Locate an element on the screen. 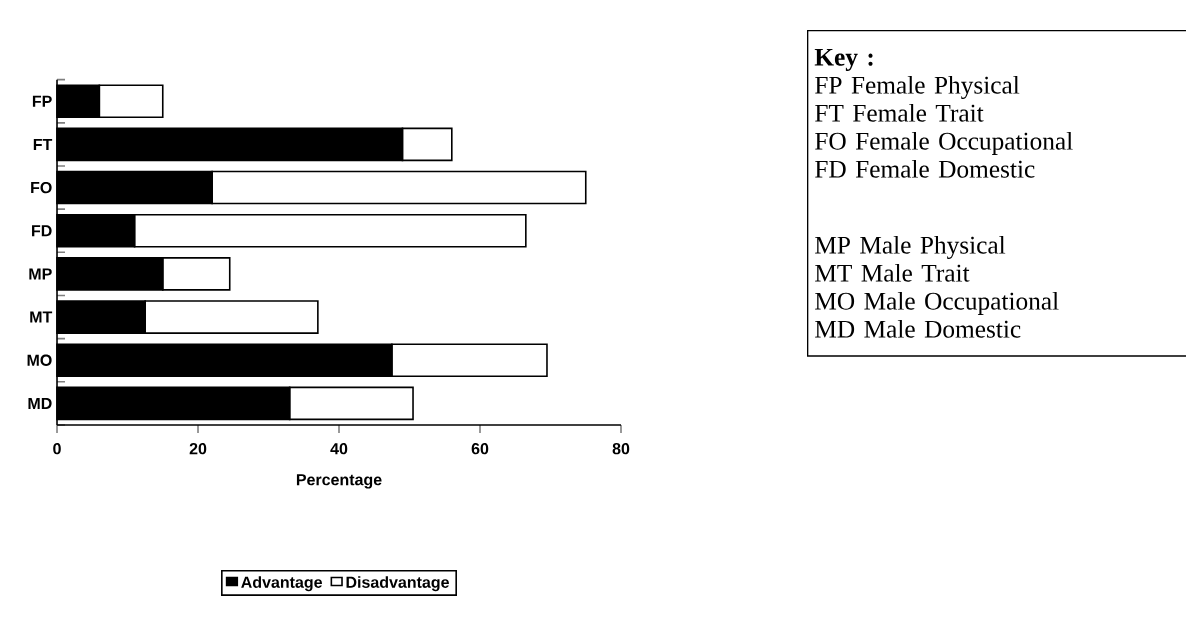  text: MD Male Domestic is located at coordinates (918, 328).